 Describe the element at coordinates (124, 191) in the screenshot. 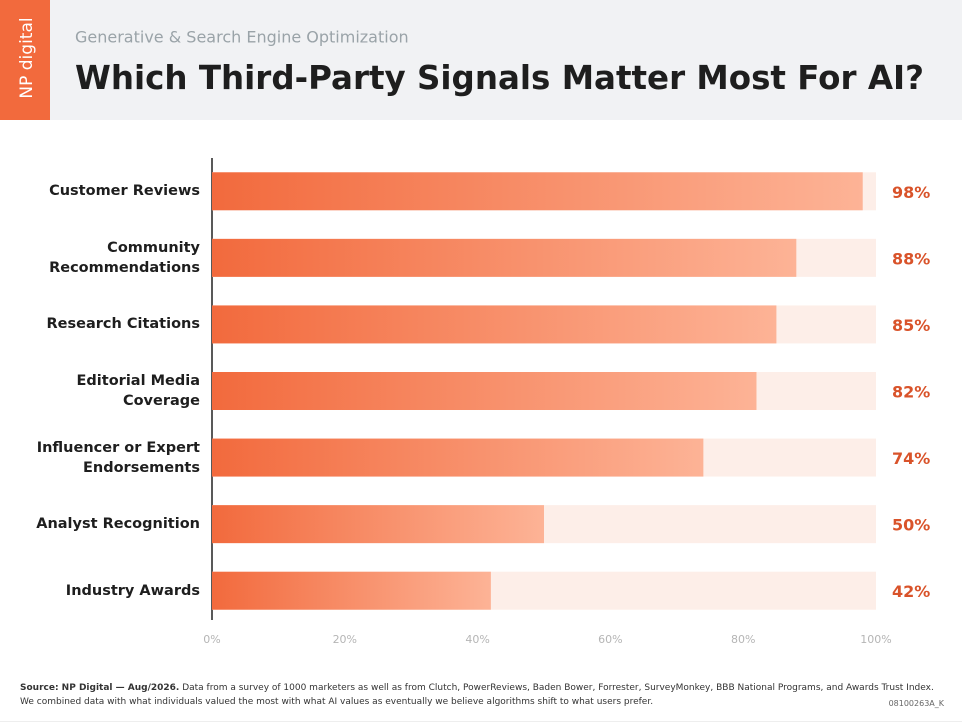

I see `y-tick-label: Customer Reviews` at that location.